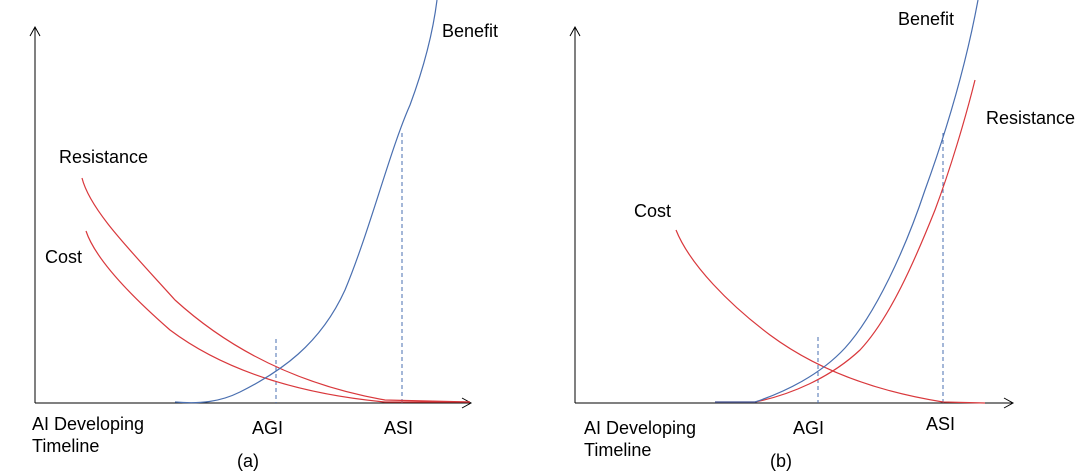 The height and width of the screenshot is (476, 1091). Describe the element at coordinates (1030, 118) in the screenshot. I see `panel-b-resistance-label: Resistance` at that location.